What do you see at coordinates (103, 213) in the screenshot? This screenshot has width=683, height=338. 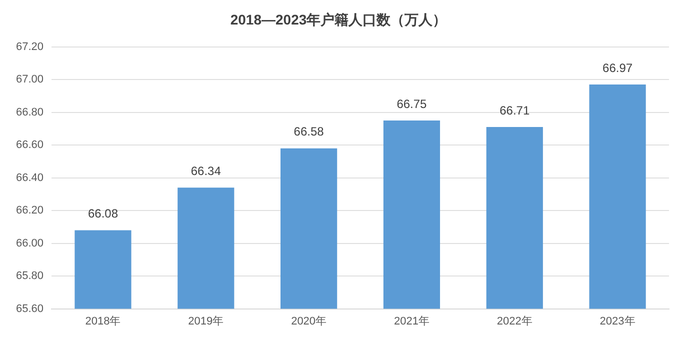 I see `data-label: 66.08` at bounding box center [103, 213].